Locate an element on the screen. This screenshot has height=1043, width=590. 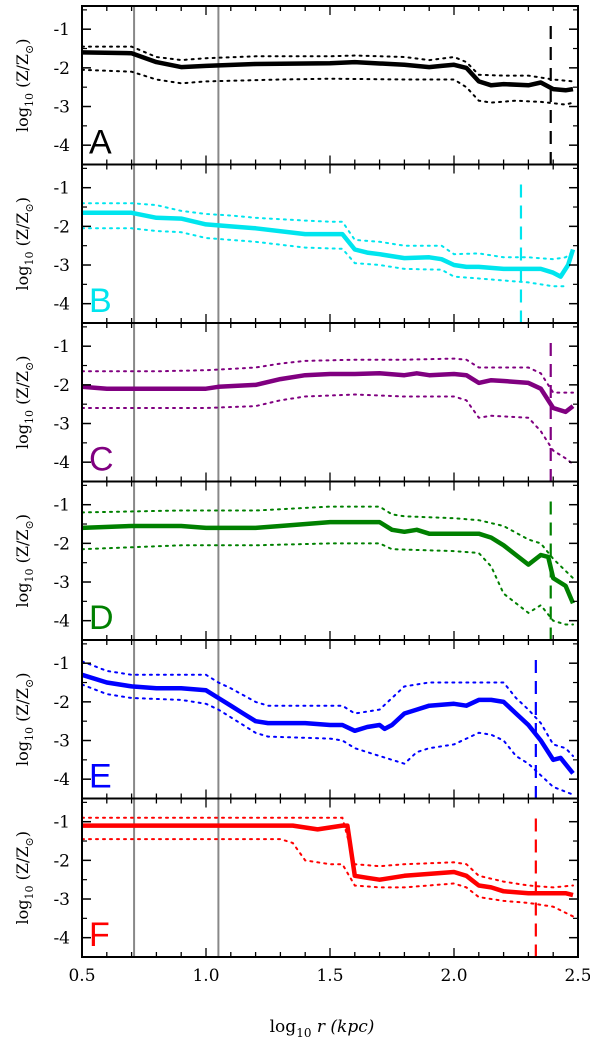
panel-d: -1 -2 -3 -4 log10 (Z/Z⊙) D is located at coordinates (296, 560).